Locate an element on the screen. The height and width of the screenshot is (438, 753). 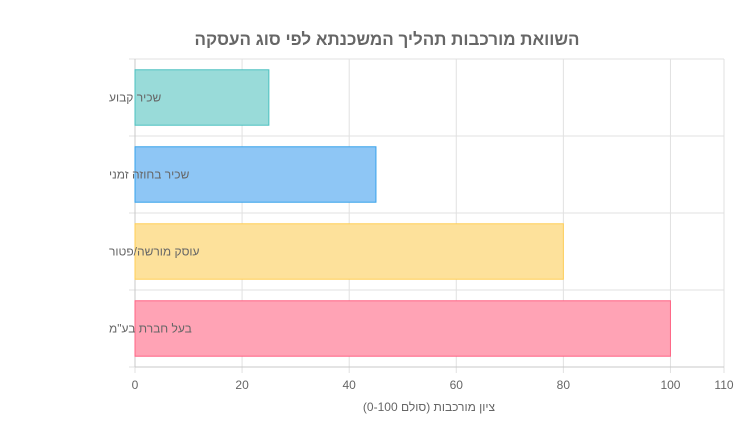
x-axis-label: ציון מורכבות (סולם 0-100) is located at coordinates (429, 407).